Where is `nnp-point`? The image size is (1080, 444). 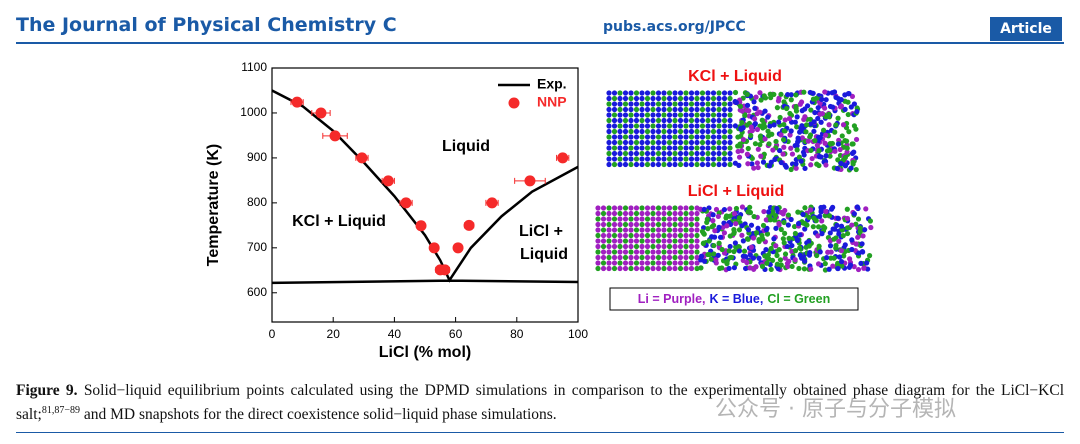 nnp-point is located at coordinates (321, 113).